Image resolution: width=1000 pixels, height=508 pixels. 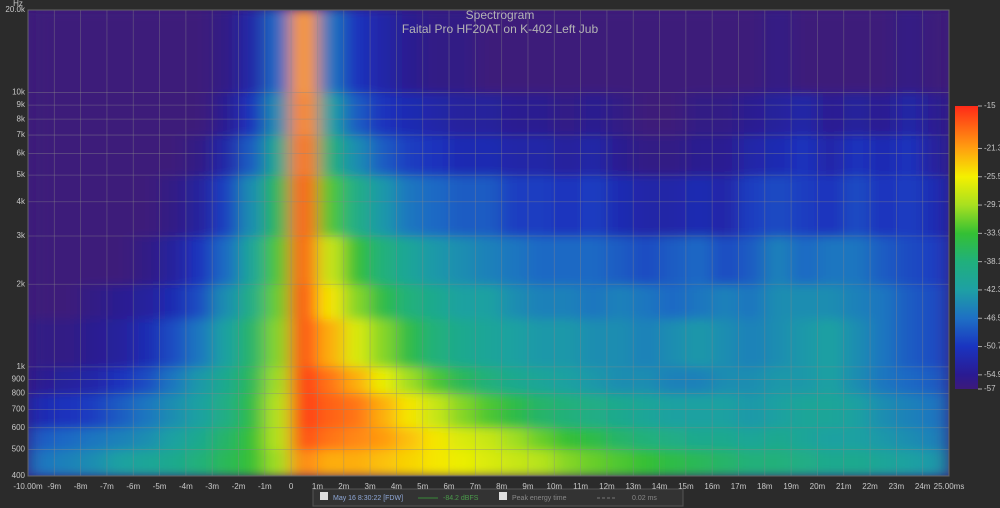 What do you see at coordinates (992, 289) in the screenshot?
I see `colorbar-label: -42.3` at bounding box center [992, 289].